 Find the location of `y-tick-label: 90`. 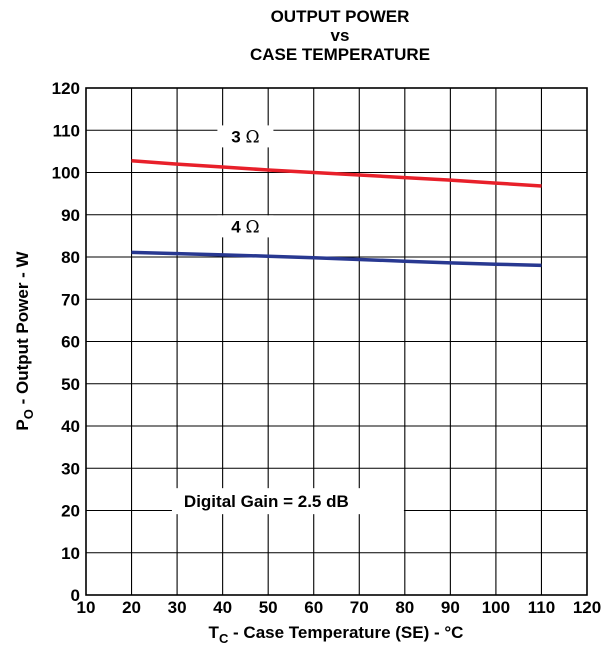

y-tick-label: 90 is located at coordinates (70, 215).